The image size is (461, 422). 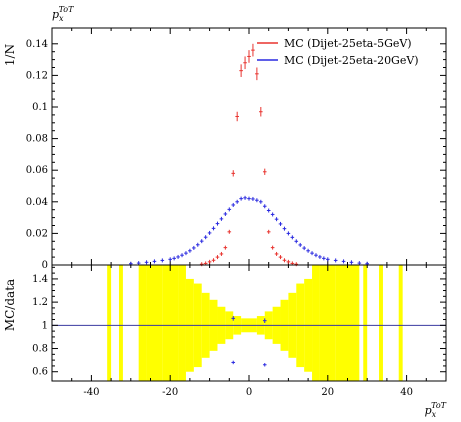 What do you see at coordinates (249, 230) in the screenshot?
I see `series-dijet-20gev-markers` at bounding box center [249, 230].